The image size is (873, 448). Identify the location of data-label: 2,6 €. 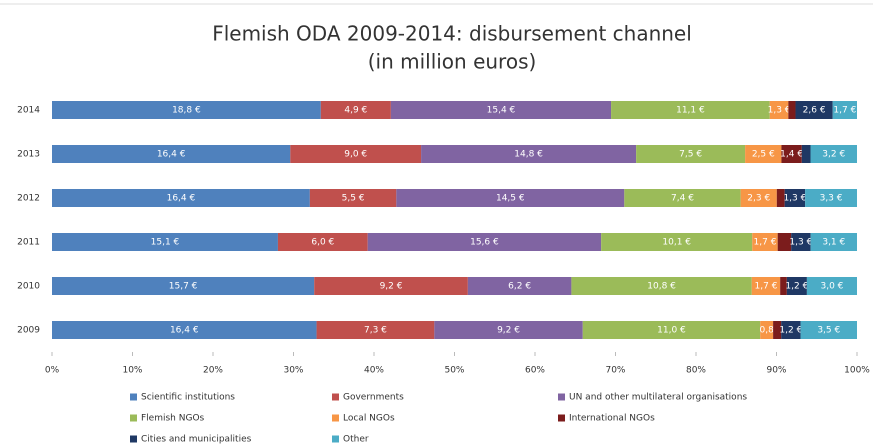
(814, 111).